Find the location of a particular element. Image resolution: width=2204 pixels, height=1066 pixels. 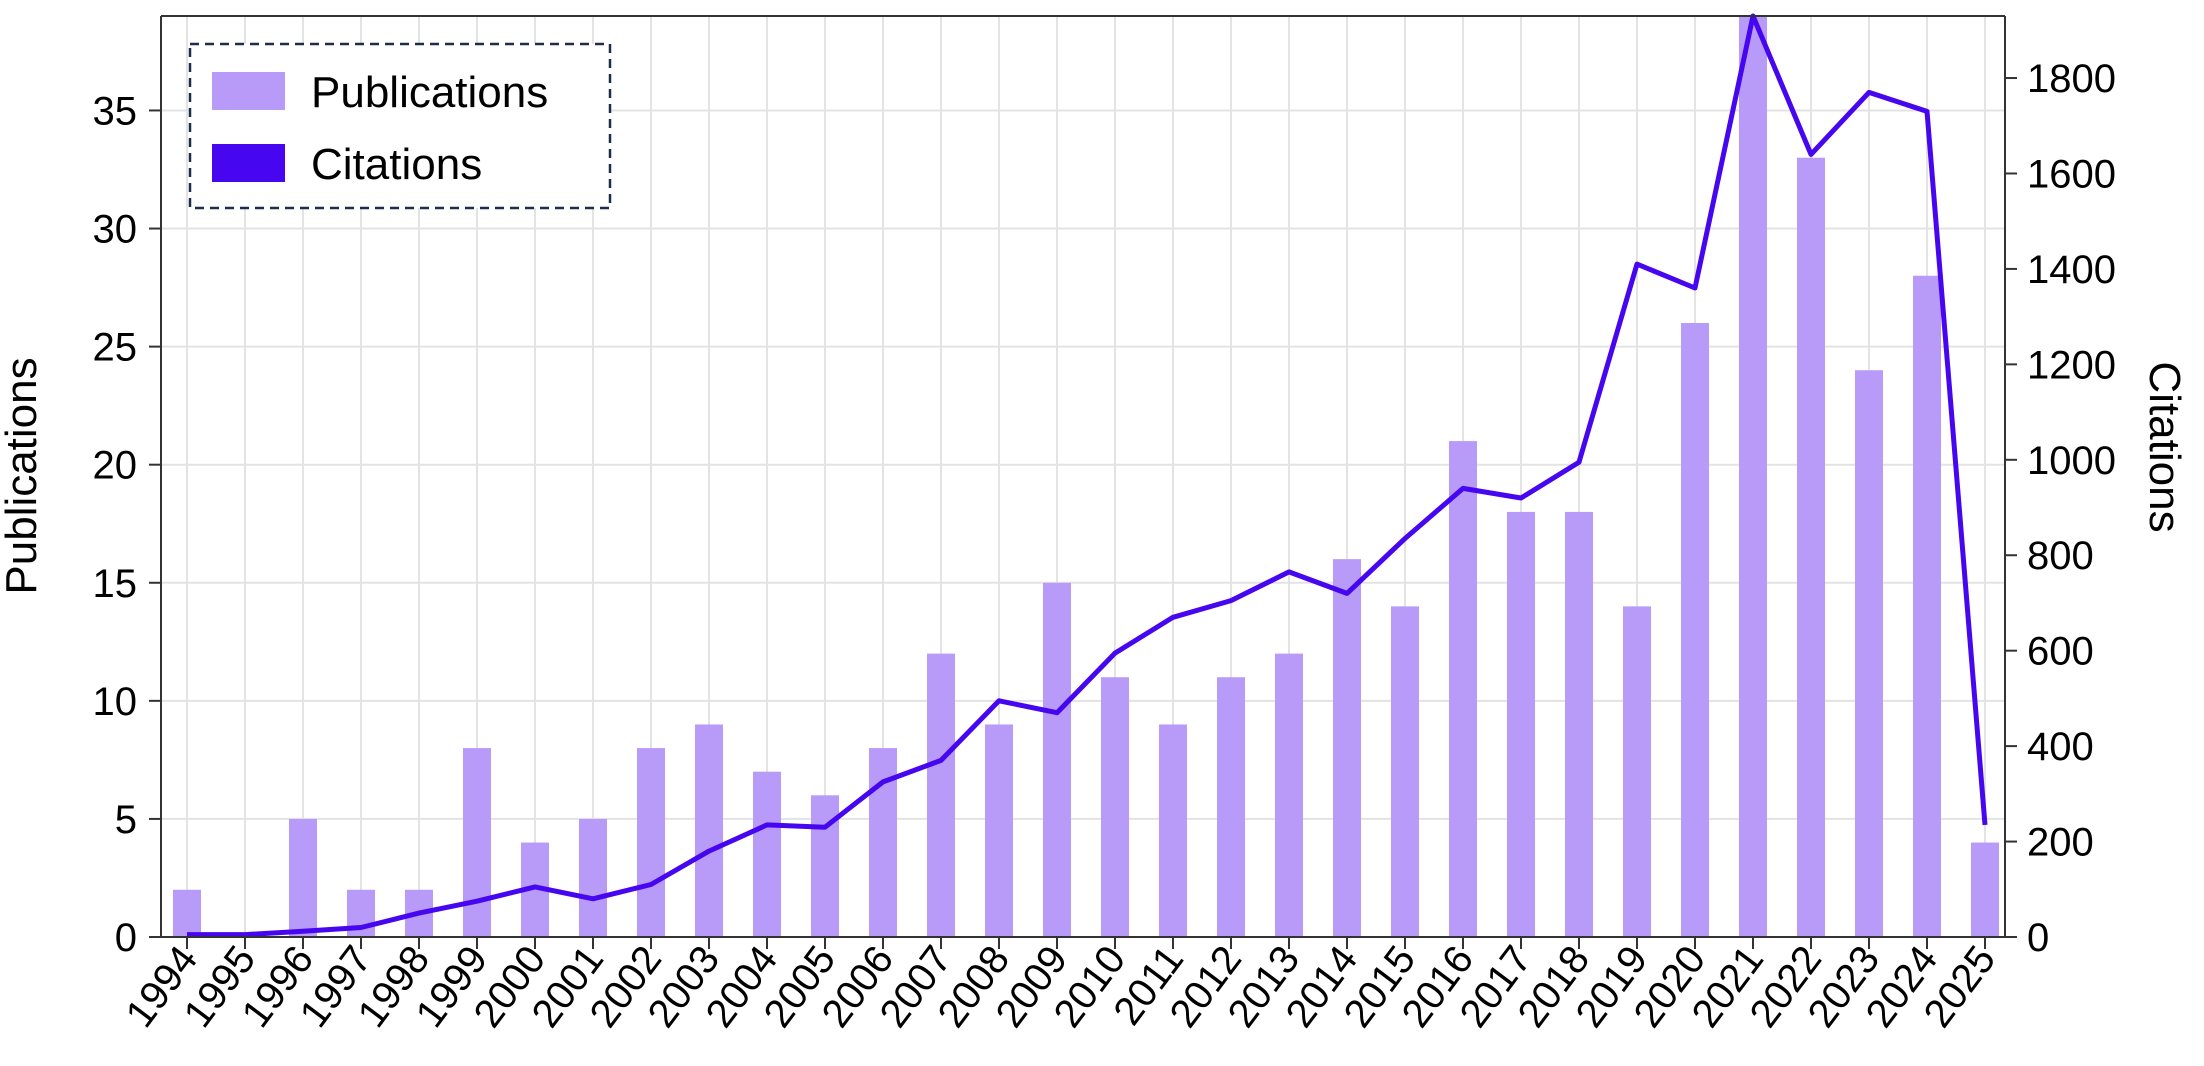

legend: Publications Citations is located at coordinates (400, 126).